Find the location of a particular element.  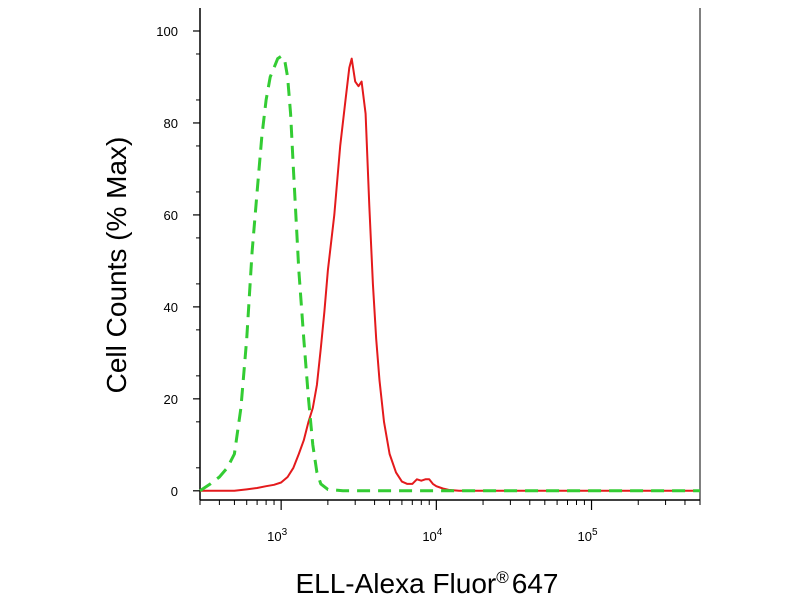

x-tick-label: 10³ is located at coordinates (277, 535).